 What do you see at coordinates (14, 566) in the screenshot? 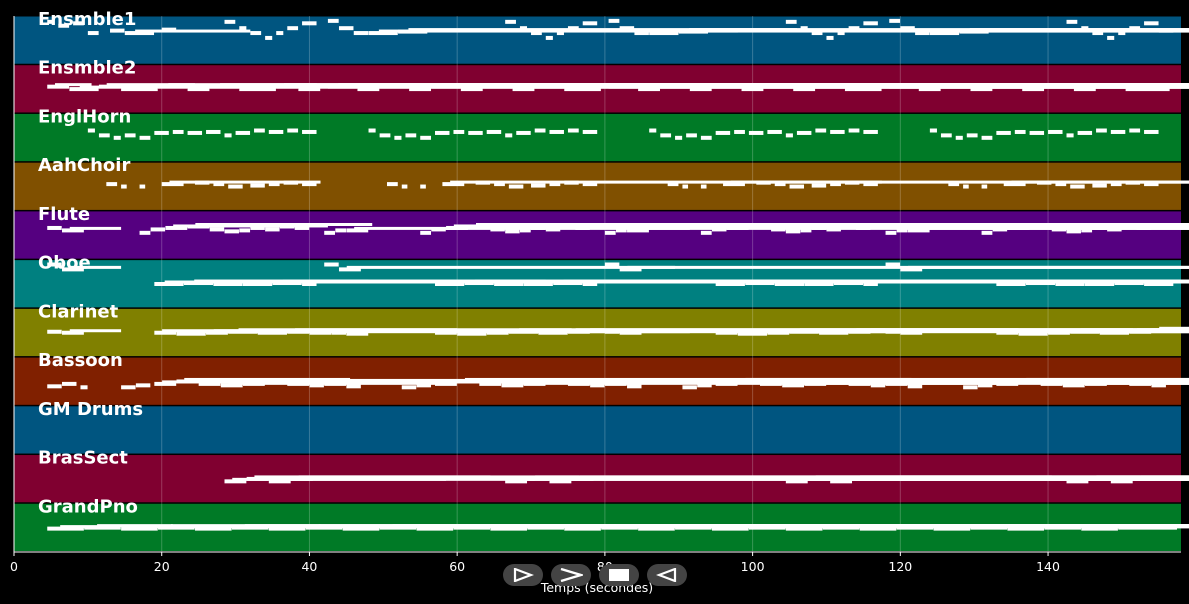
I see `x-tick-label: 0` at bounding box center [14, 566].